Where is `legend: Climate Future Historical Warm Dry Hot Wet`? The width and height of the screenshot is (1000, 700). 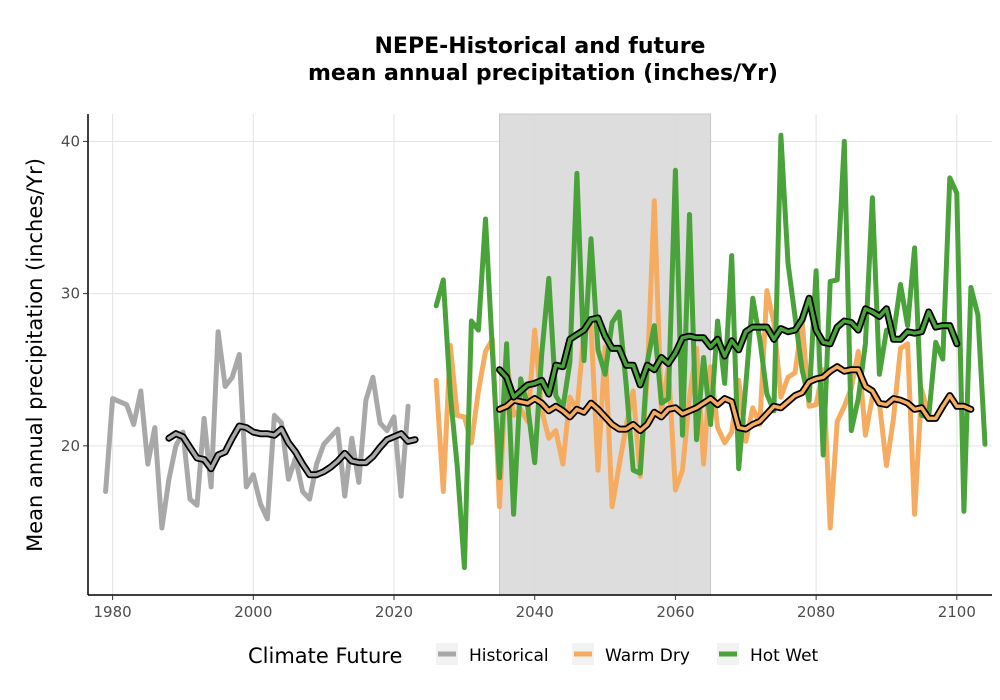
legend: Climate Future Historical Warm Dry Hot Wet is located at coordinates (533, 655).